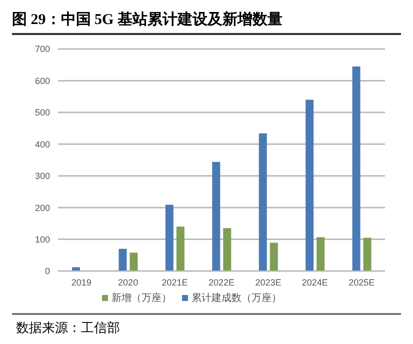 The image size is (413, 344). I want to click on x-tick-label: 2019, so click(81, 282).